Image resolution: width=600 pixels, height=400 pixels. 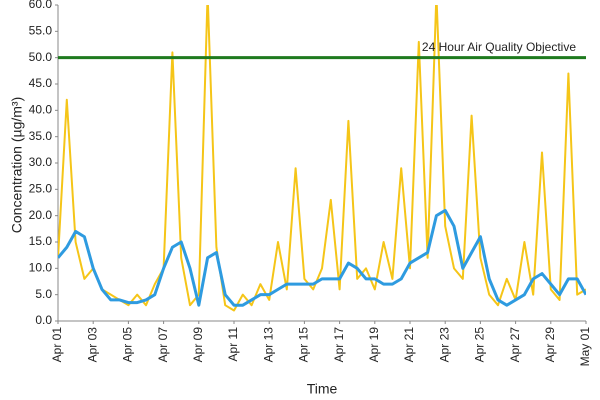 What do you see at coordinates (304, 345) in the screenshot?
I see `x-tick-label: Apr 15` at bounding box center [304, 345].